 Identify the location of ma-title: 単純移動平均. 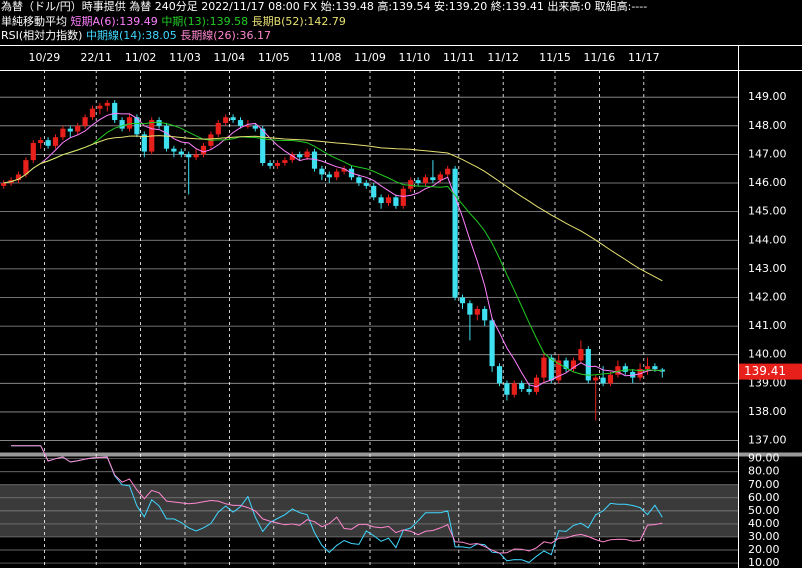
(34, 21).